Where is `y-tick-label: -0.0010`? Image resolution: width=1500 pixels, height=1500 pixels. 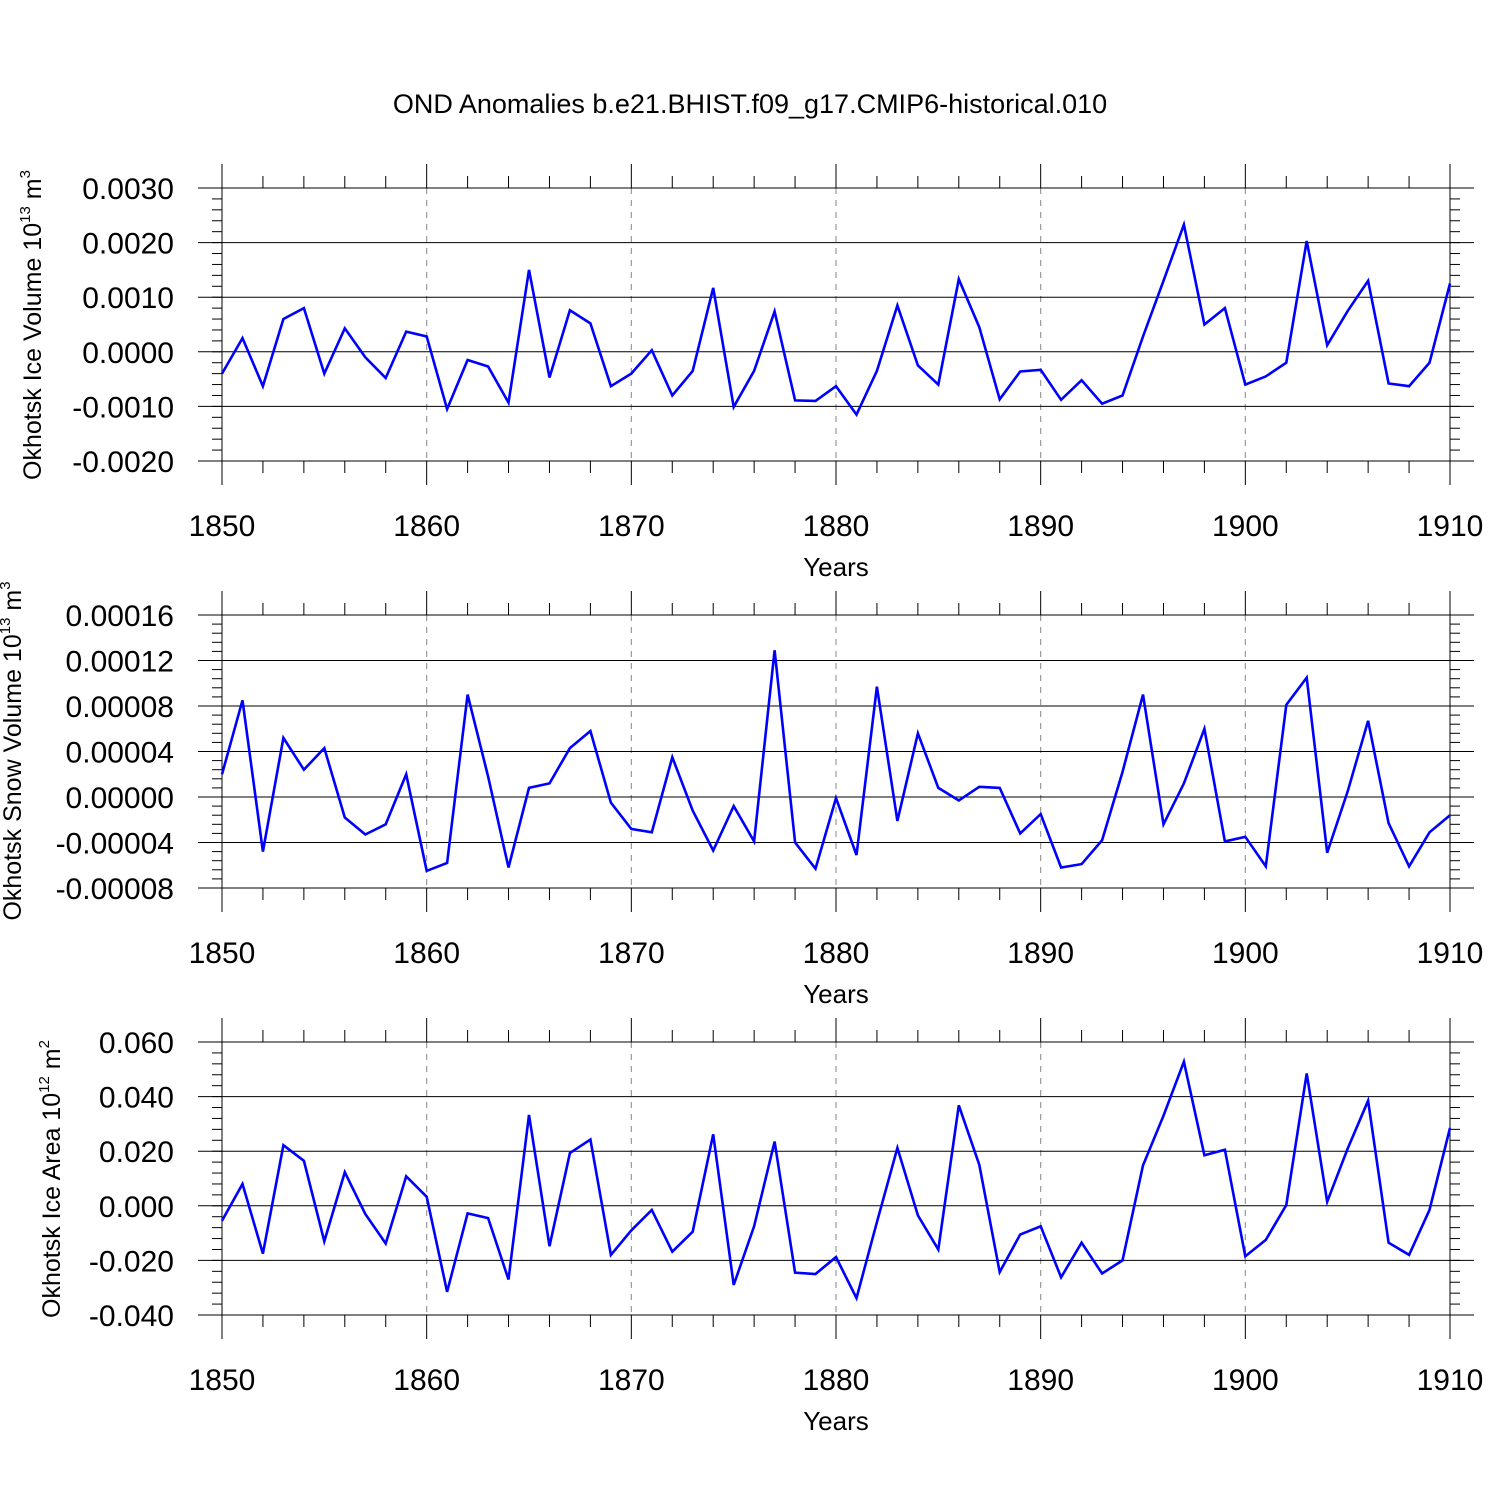 y-tick-label: -0.0010 is located at coordinates (123, 407).